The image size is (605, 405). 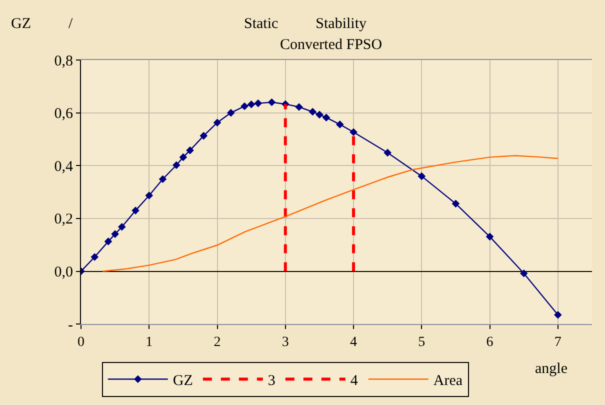 What do you see at coordinates (285, 342) in the screenshot?
I see `x-tick-label: 3` at bounding box center [285, 342].